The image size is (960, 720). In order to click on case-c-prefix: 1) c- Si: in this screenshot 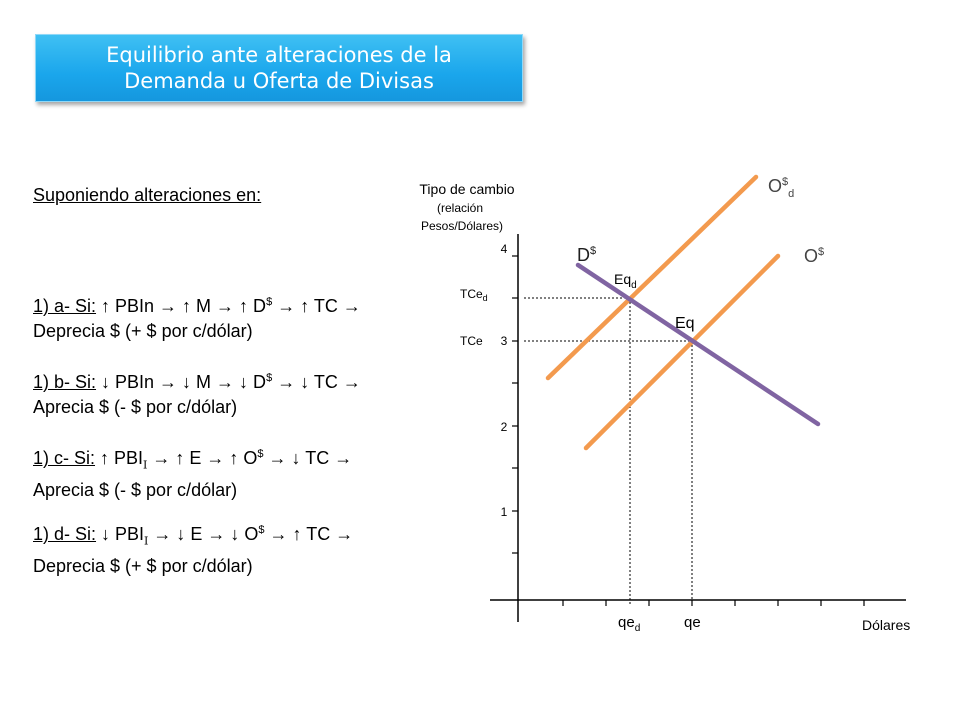, I will do `click(64, 458)`.